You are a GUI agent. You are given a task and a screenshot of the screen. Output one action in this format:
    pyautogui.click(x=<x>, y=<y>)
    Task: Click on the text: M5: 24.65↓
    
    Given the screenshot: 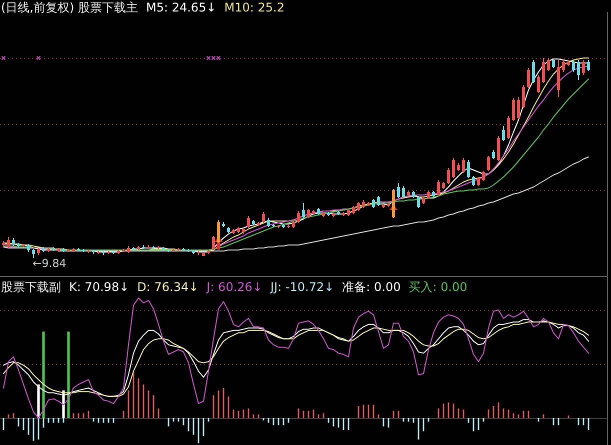 What is the action you would take?
    pyautogui.click(x=181, y=7)
    